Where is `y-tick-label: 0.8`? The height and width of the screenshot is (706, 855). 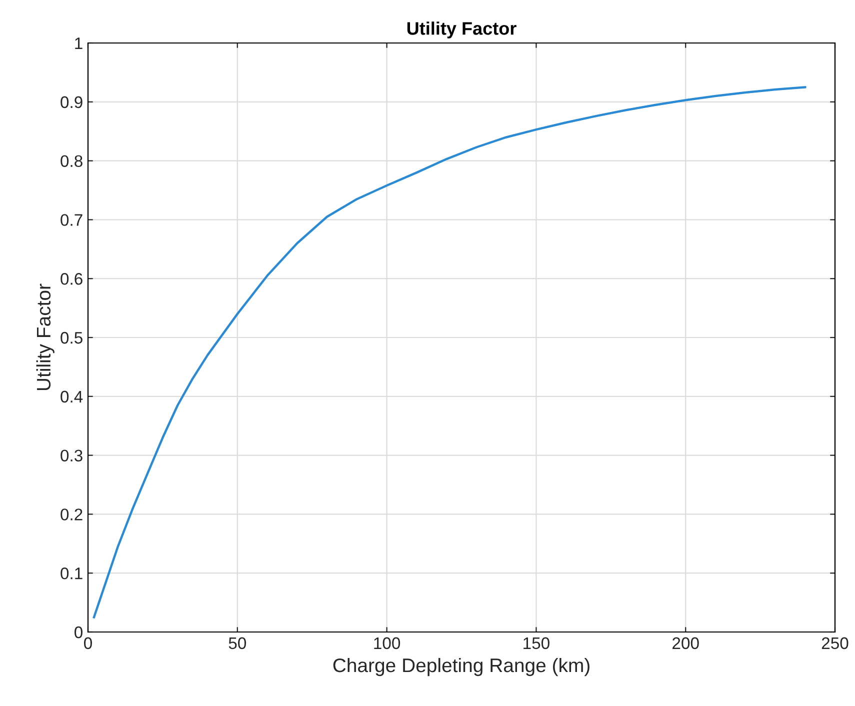
y-tick-label: 0.8 is located at coordinates (71, 161).